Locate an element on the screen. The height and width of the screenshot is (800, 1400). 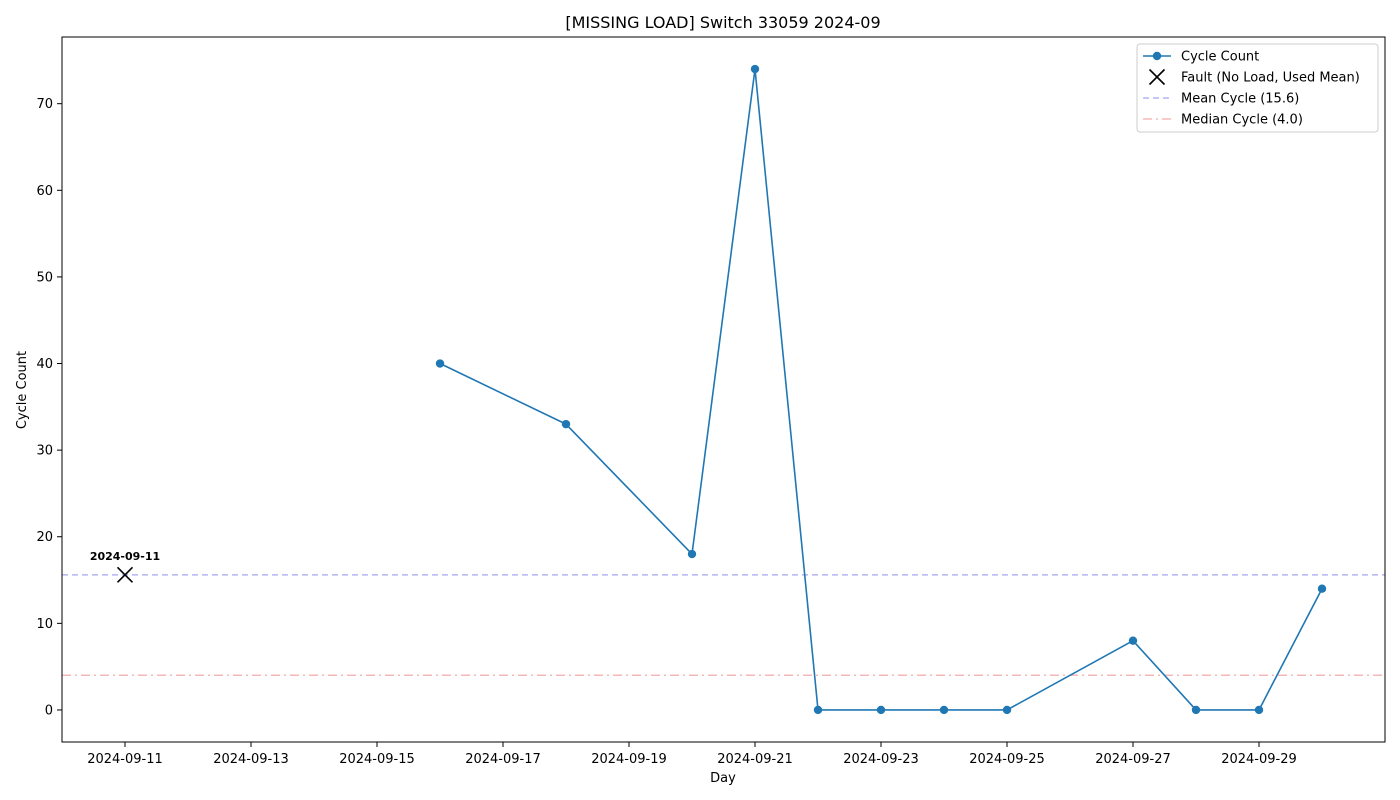
x-tick-label: 2024-09-17 is located at coordinates (503, 759).